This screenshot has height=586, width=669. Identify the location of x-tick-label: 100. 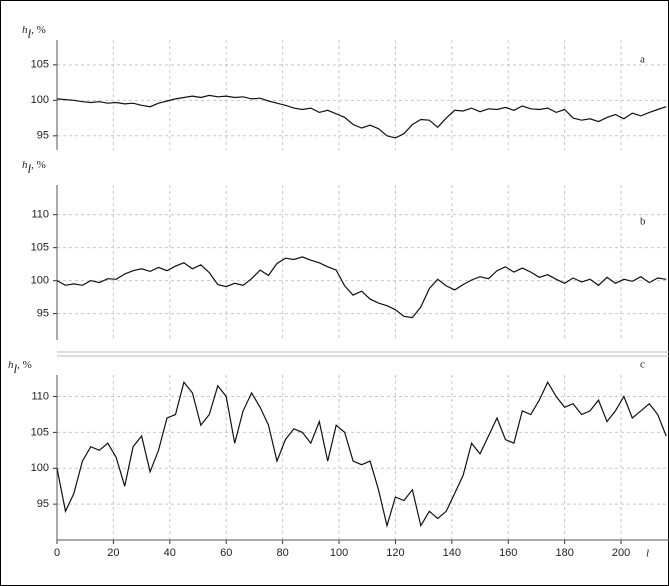
(339, 553).